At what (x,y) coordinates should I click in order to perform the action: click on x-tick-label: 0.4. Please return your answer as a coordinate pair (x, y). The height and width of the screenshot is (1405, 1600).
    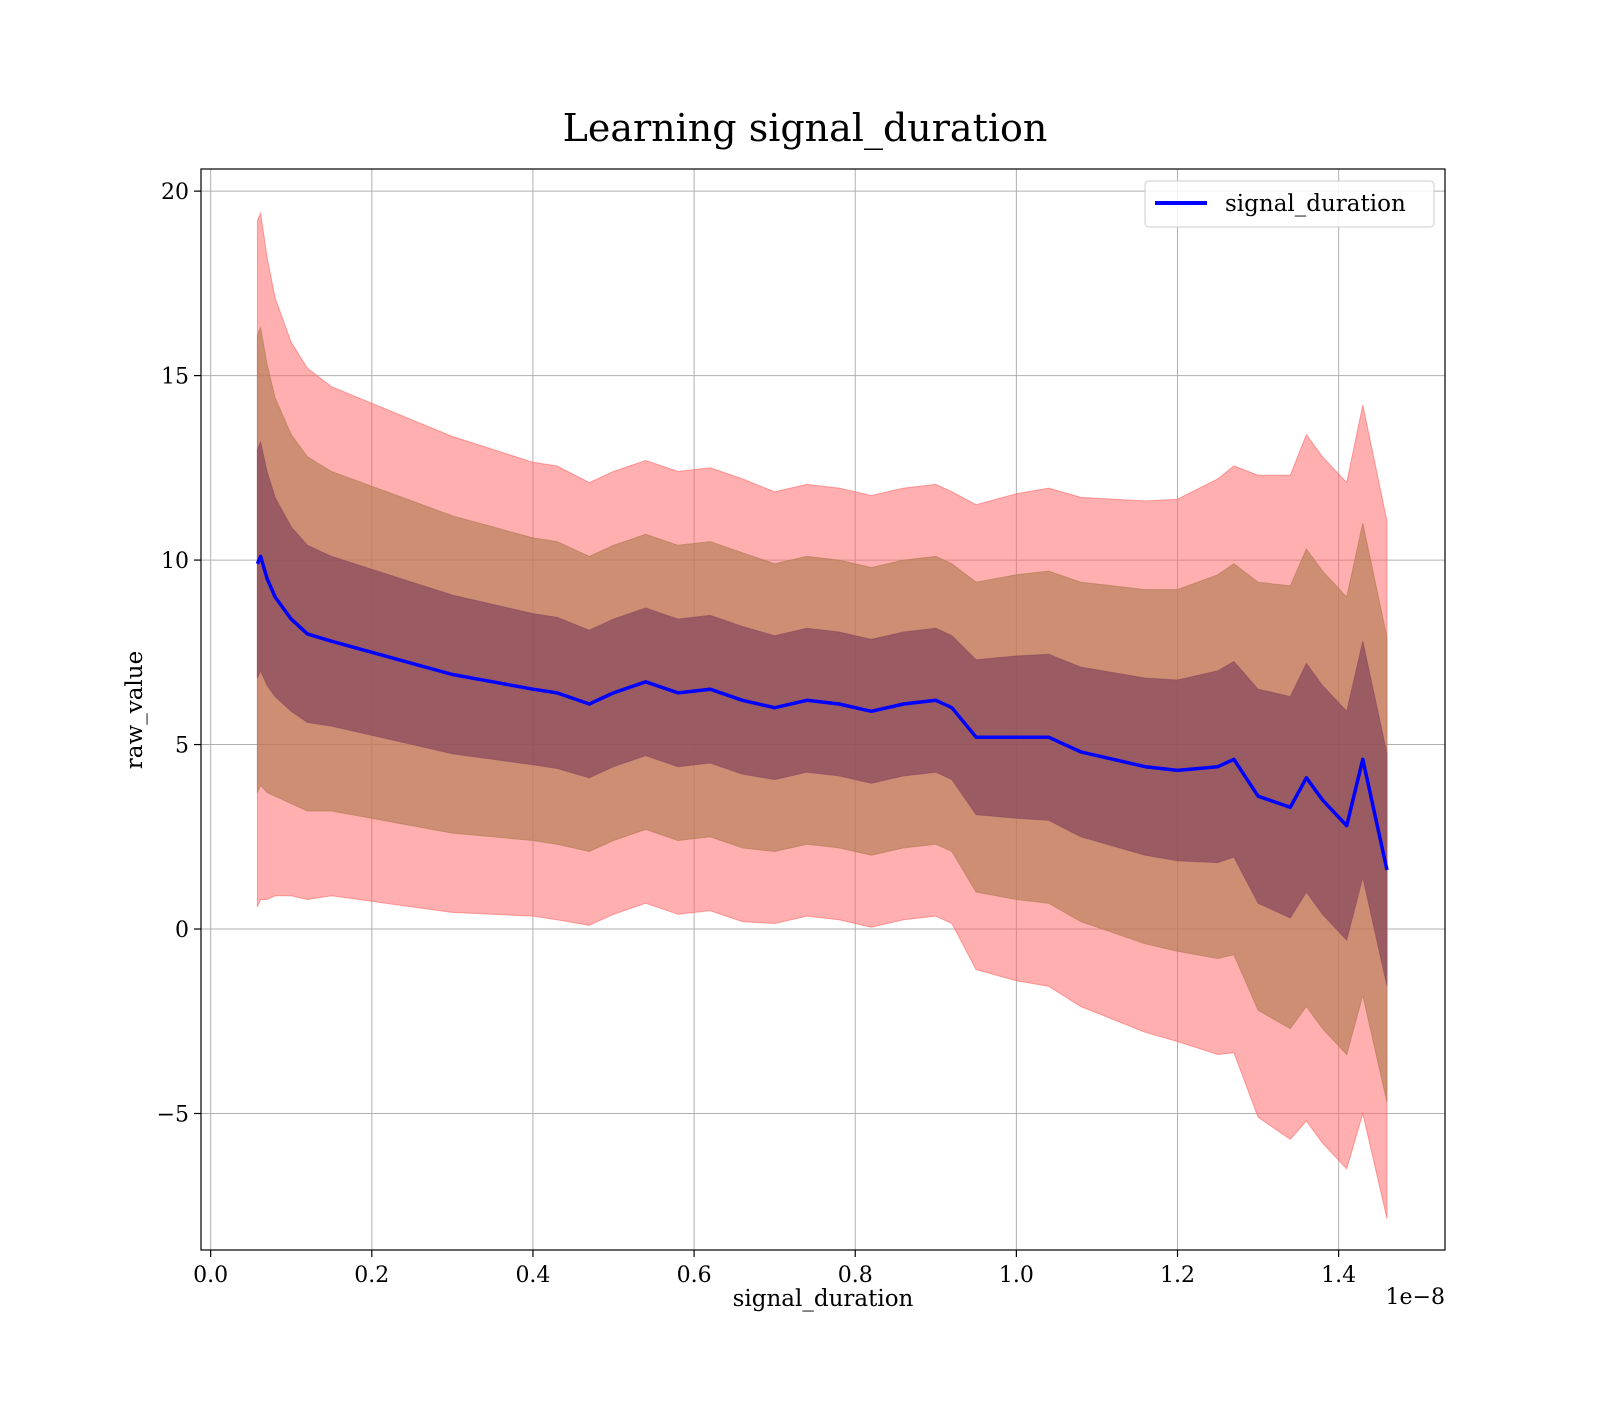
    Looking at the image, I should click on (532, 1275).